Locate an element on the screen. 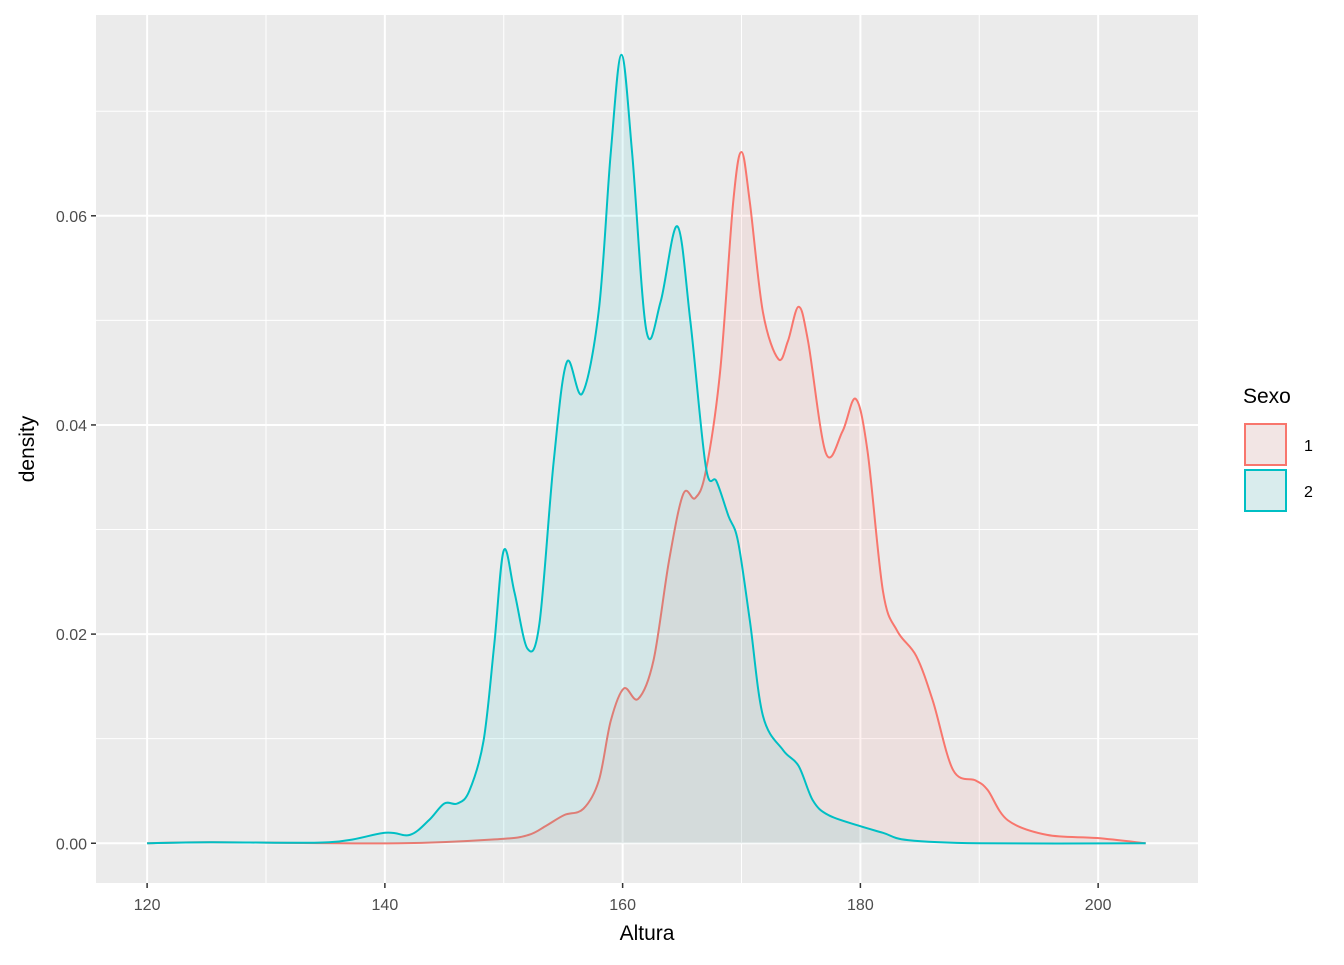  x-axis-title: Altura is located at coordinates (647, 933).